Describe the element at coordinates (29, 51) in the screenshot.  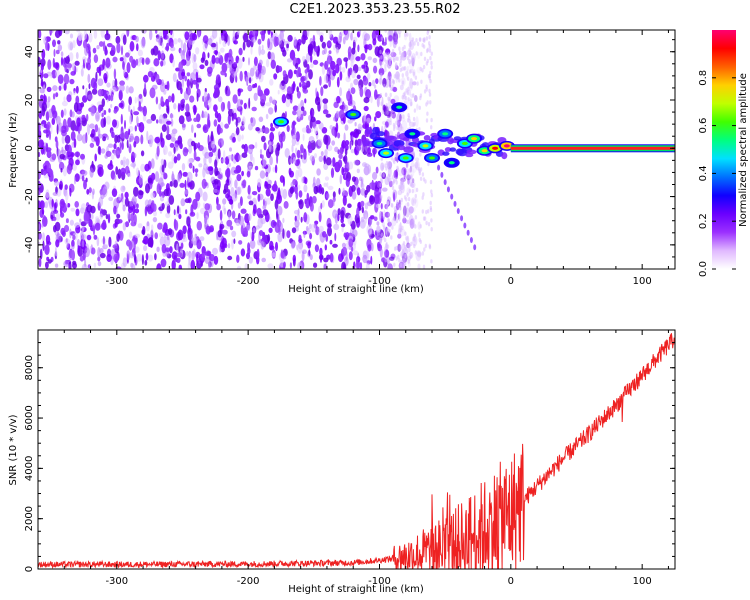
I see `y-tick-label: 40` at that location.